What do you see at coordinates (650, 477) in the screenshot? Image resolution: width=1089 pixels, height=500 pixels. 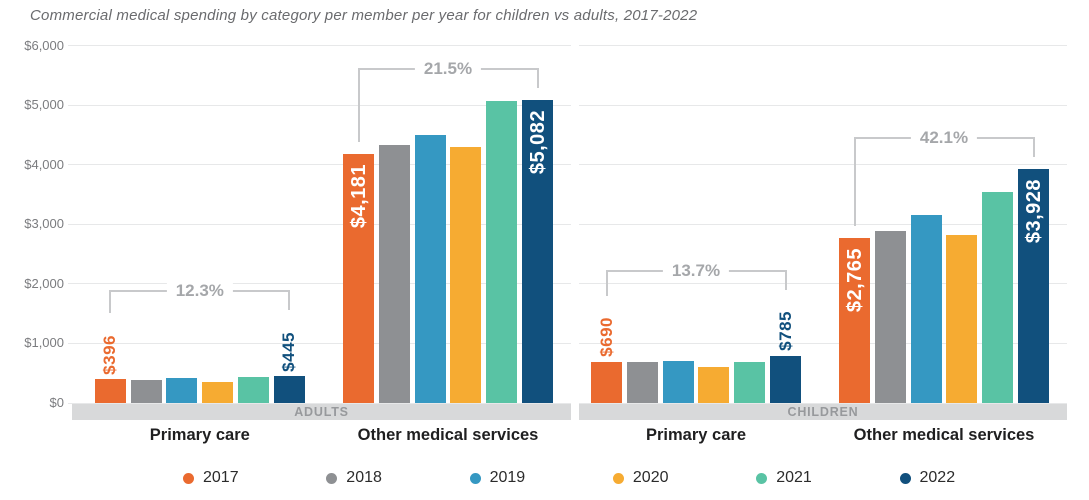 I see `legend-label: 2020` at bounding box center [650, 477].